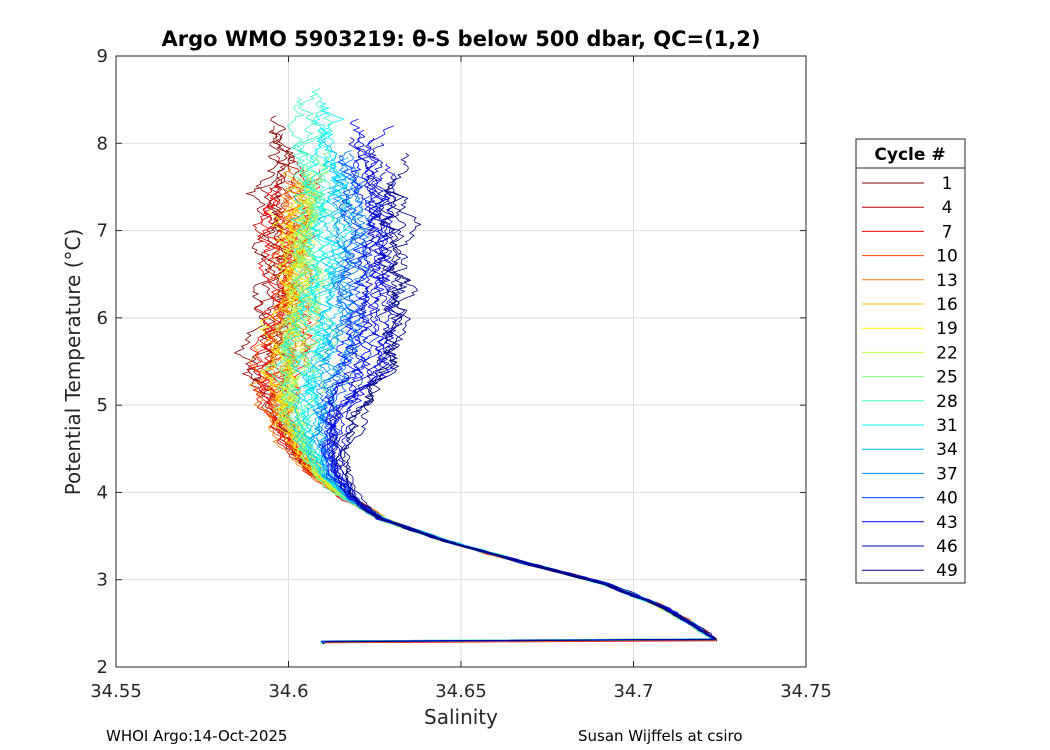  What do you see at coordinates (947, 523) in the screenshot?
I see `legend-label-43: 43` at bounding box center [947, 523].